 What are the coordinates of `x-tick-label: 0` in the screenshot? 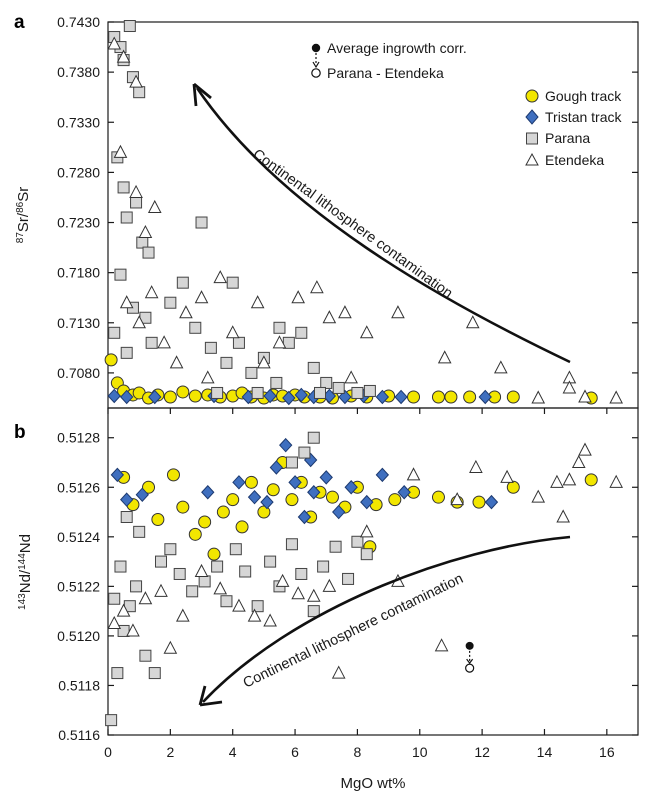 It's located at (108, 752).